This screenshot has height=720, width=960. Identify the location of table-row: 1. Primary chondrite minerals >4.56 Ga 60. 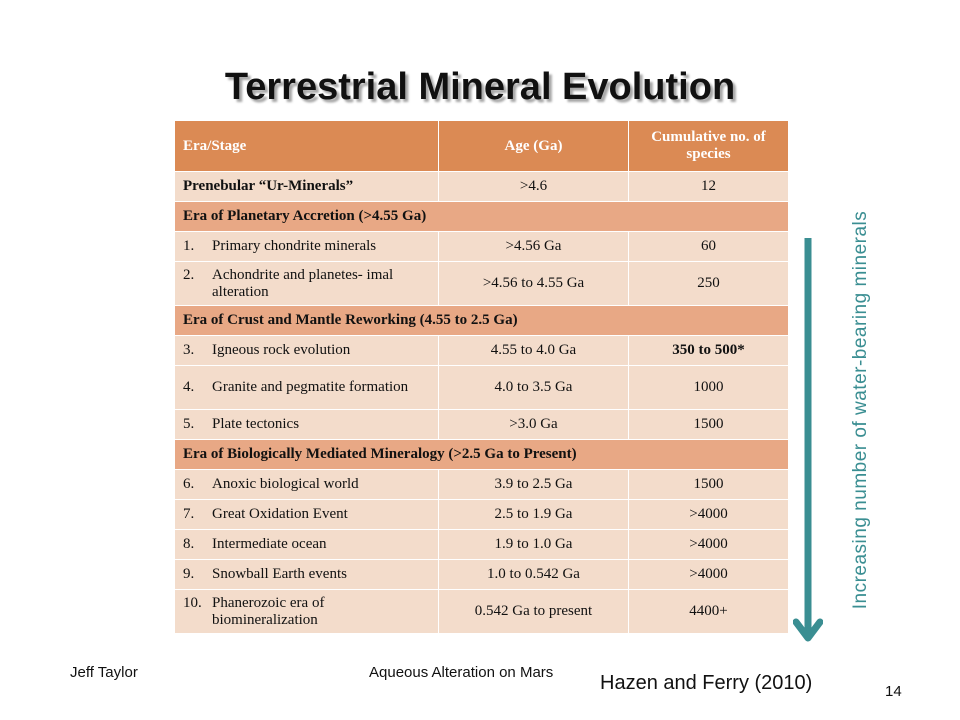
(481, 246).